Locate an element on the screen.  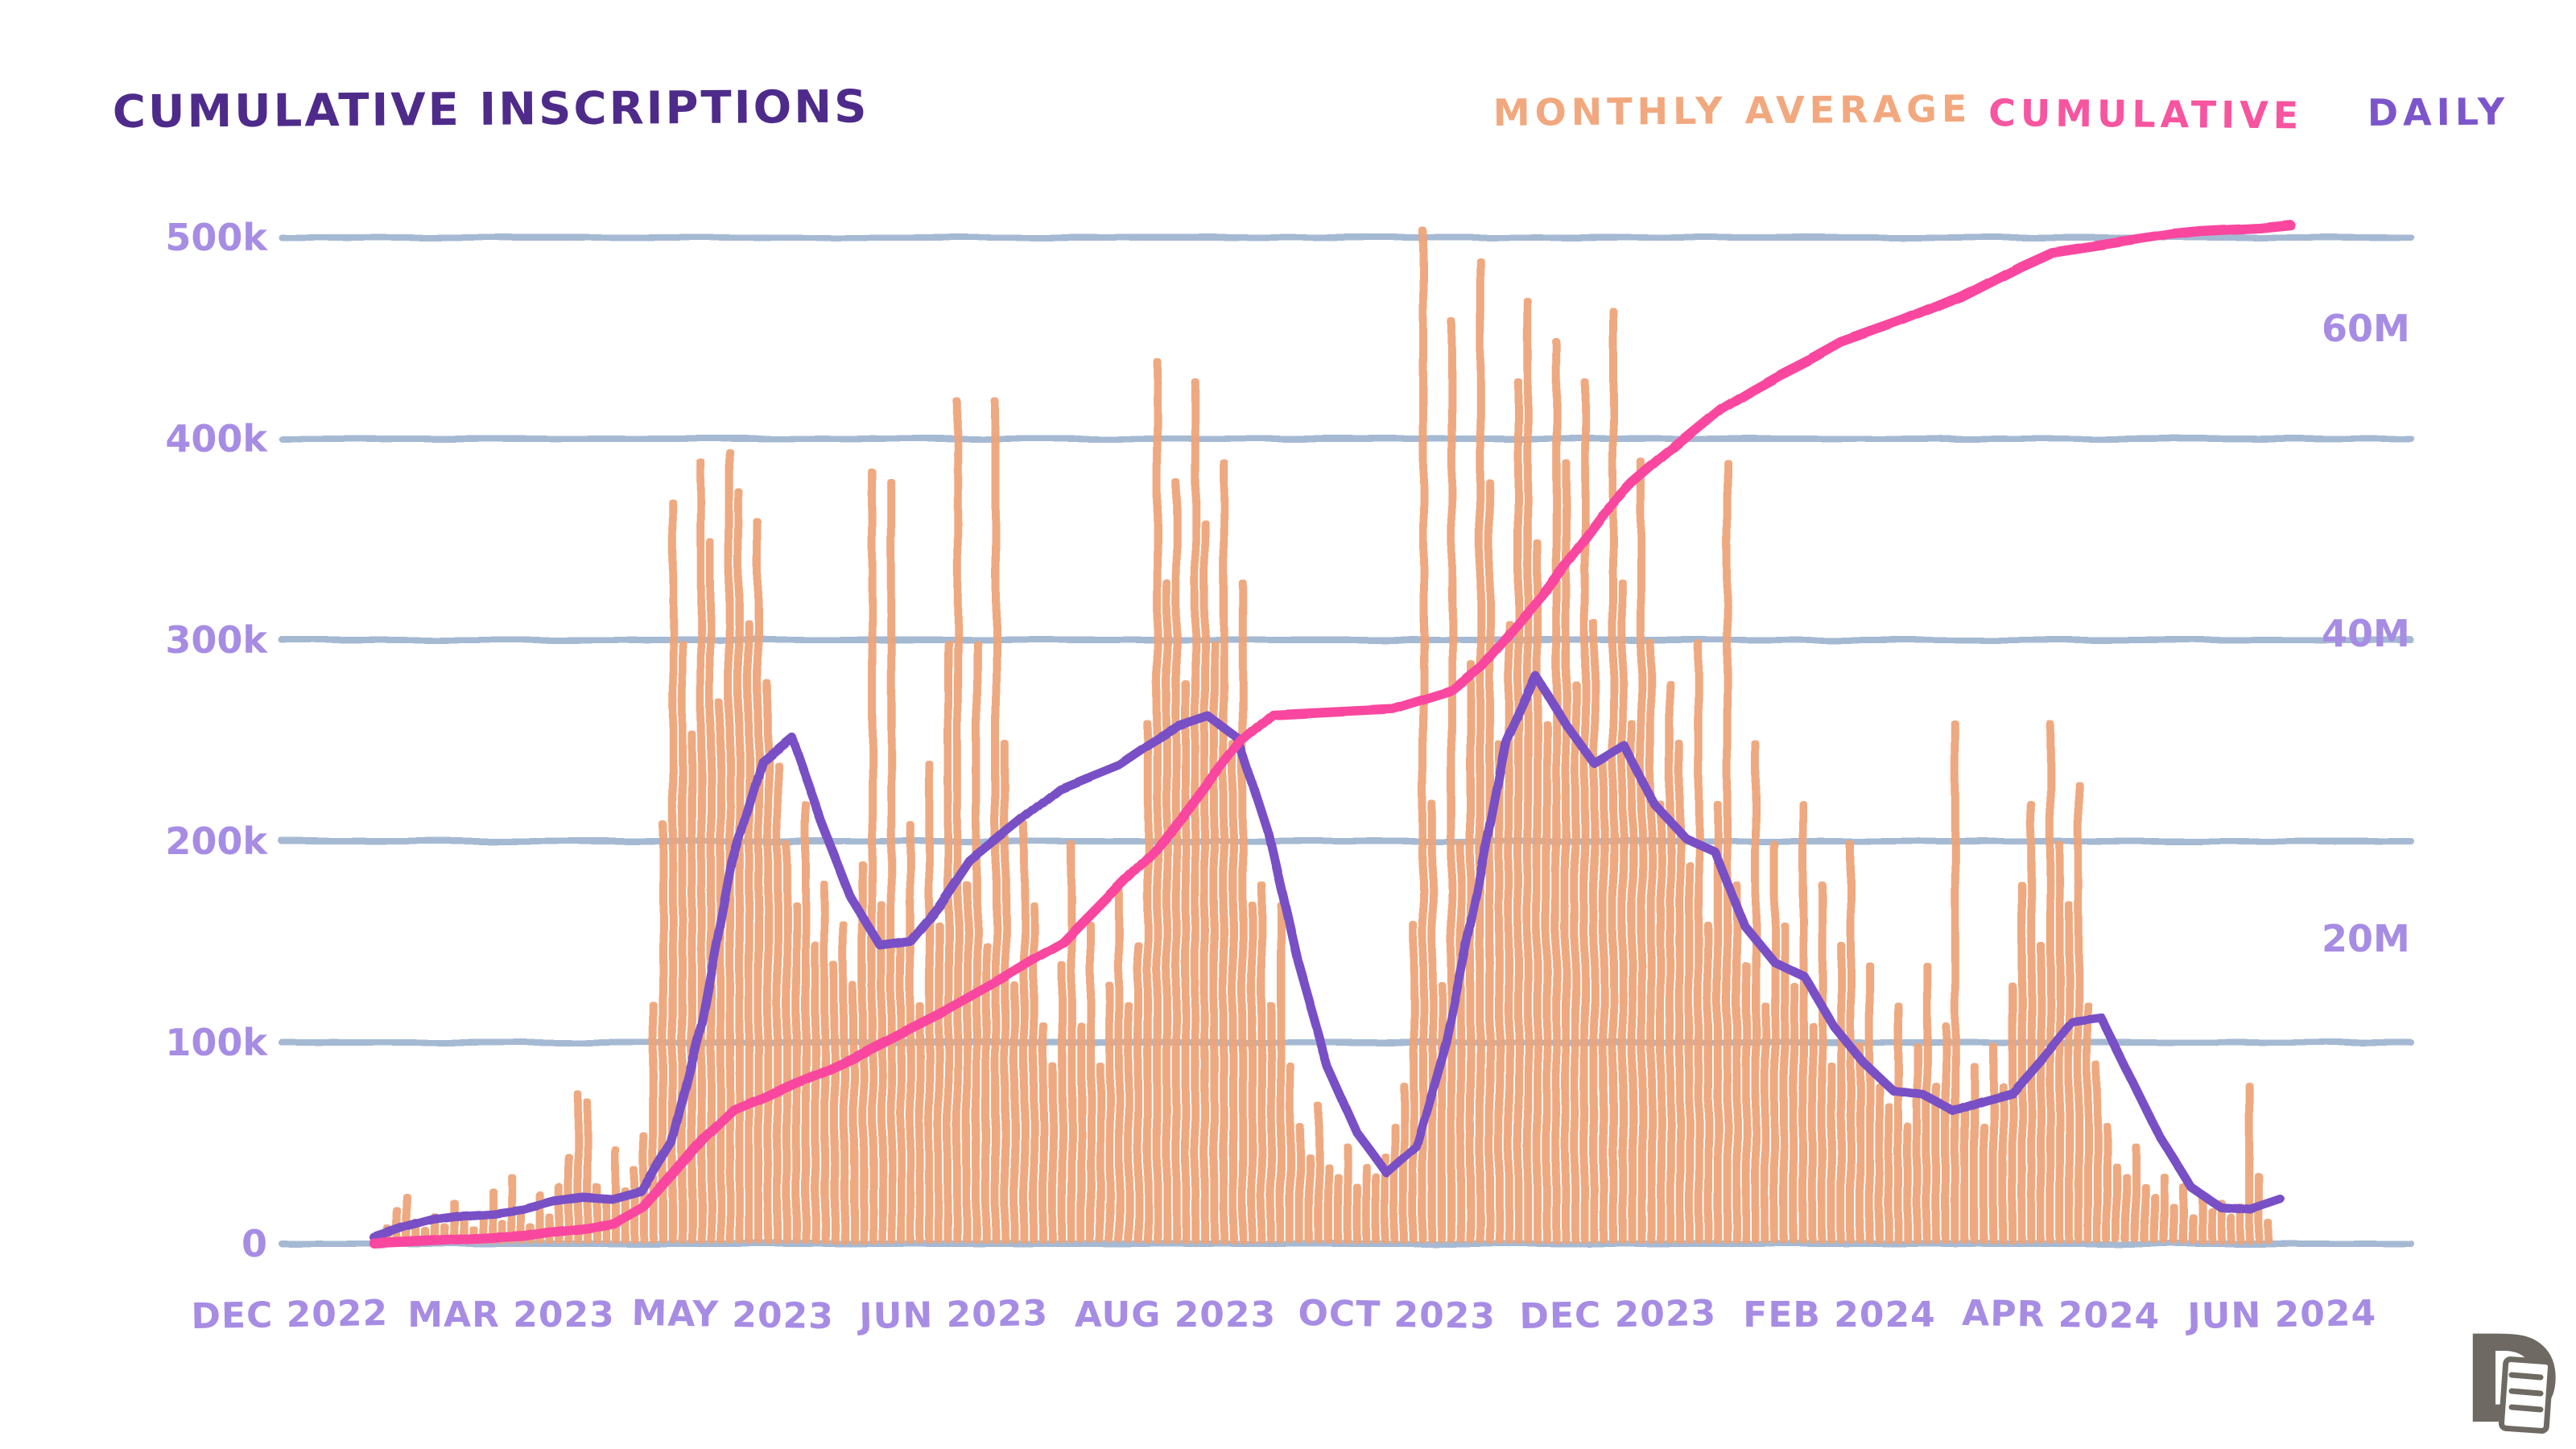
x-tick-dec-2023: DEC 2023 is located at coordinates (1618, 1315).